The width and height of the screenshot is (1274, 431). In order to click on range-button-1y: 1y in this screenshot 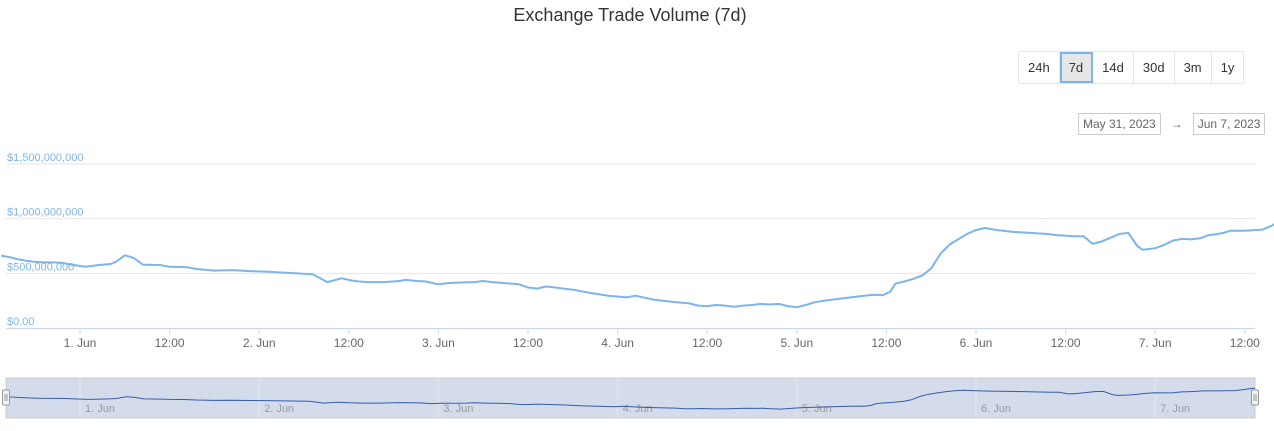, I will do `click(1227, 67)`.